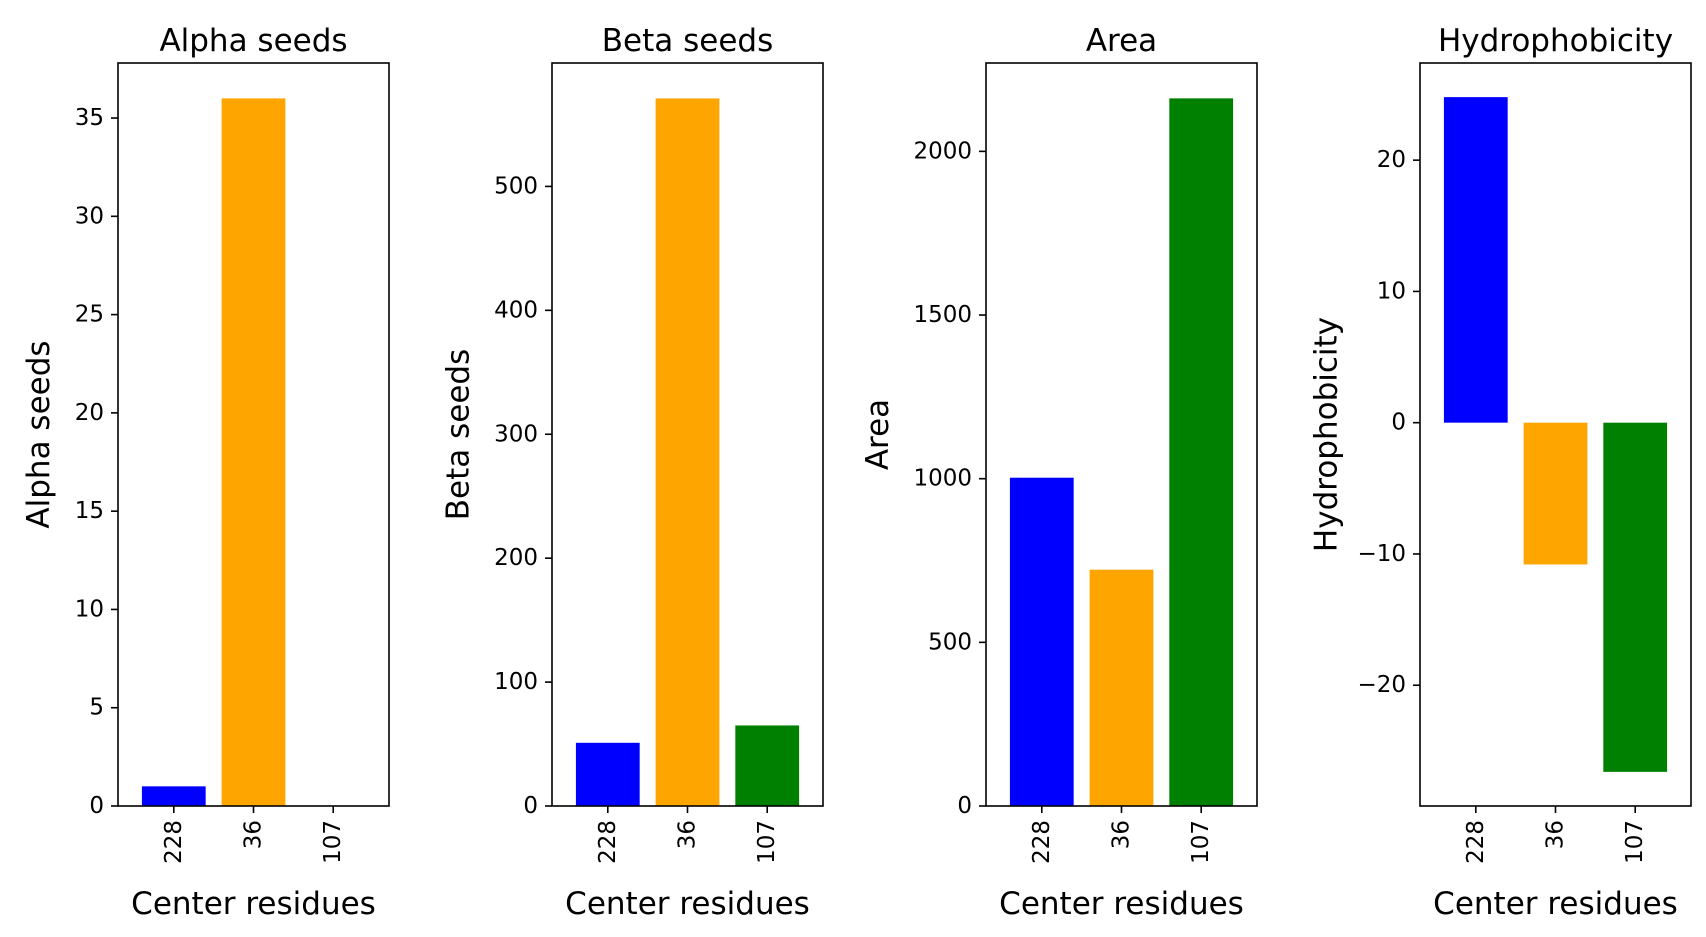 The image size is (1706, 937). I want to click on y-tick-label-alpha-seeds-6: 30, so click(89, 216).